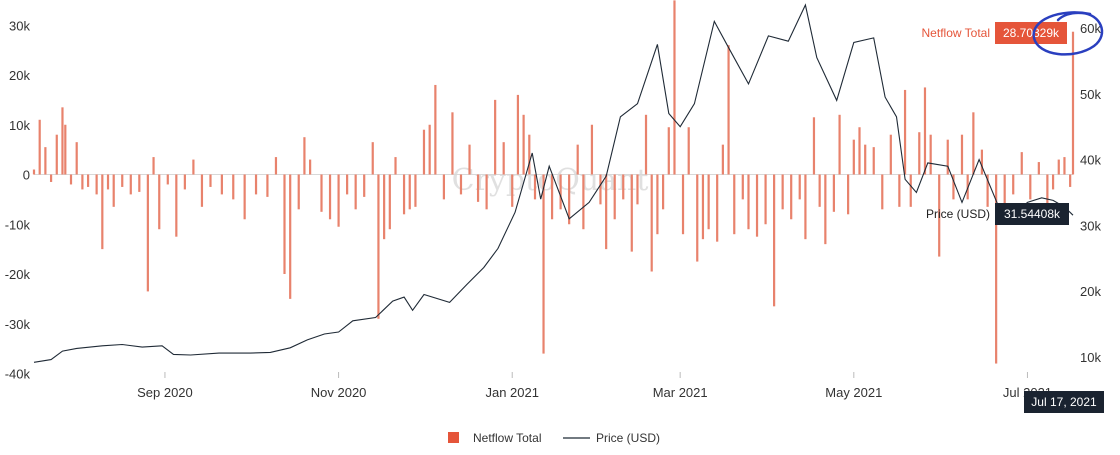 The image size is (1120, 455). Describe the element at coordinates (853, 392) in the screenshot. I see `x-tick-label: May 2021` at that location.